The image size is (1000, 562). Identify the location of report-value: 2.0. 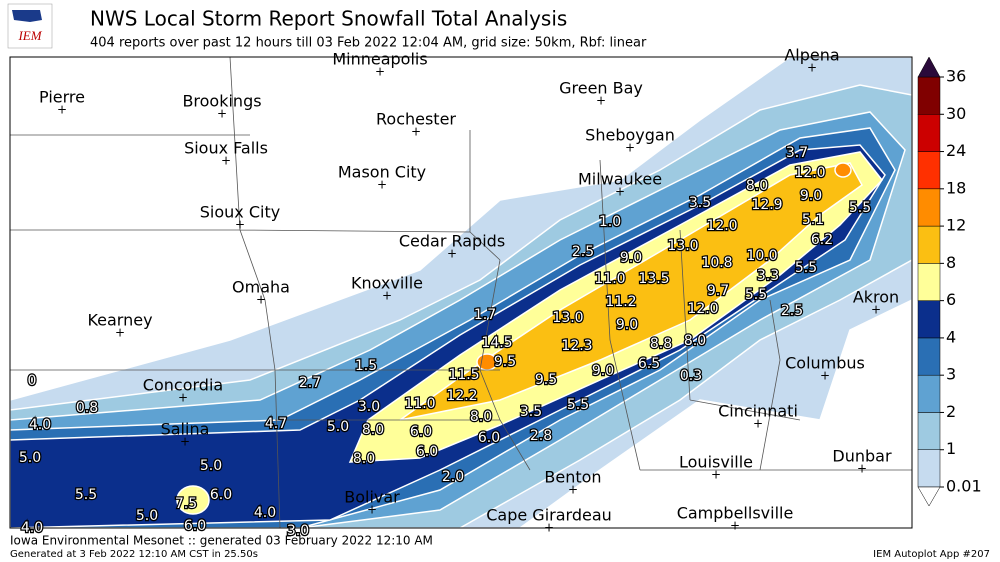
(453, 477).